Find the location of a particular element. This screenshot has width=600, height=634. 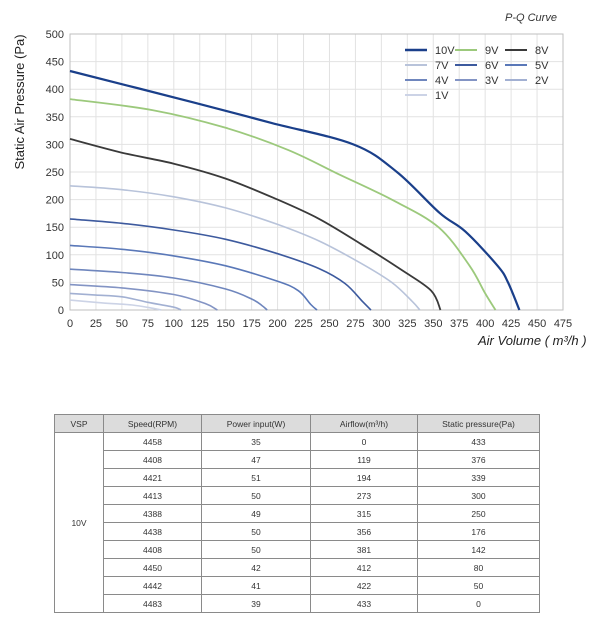

pressure-cell: 142 is located at coordinates (478, 549).